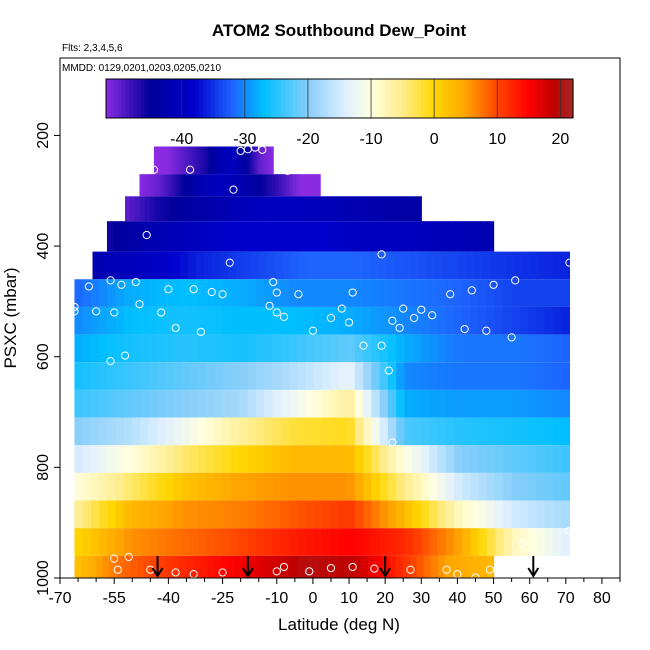 The height and width of the screenshot is (650, 650). I want to click on heatmap-layer, so click(322, 293).